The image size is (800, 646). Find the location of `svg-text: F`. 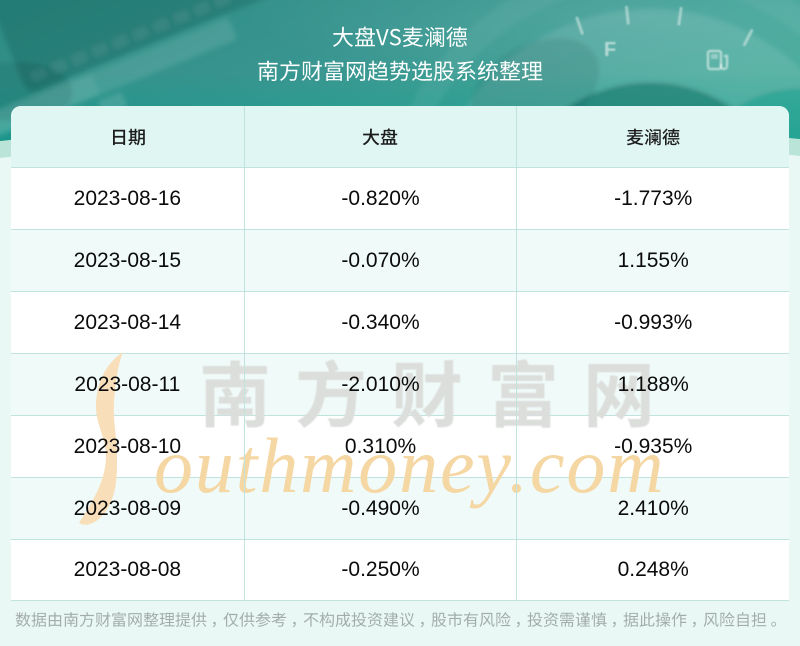

svg-text: F is located at coordinates (610, 50).